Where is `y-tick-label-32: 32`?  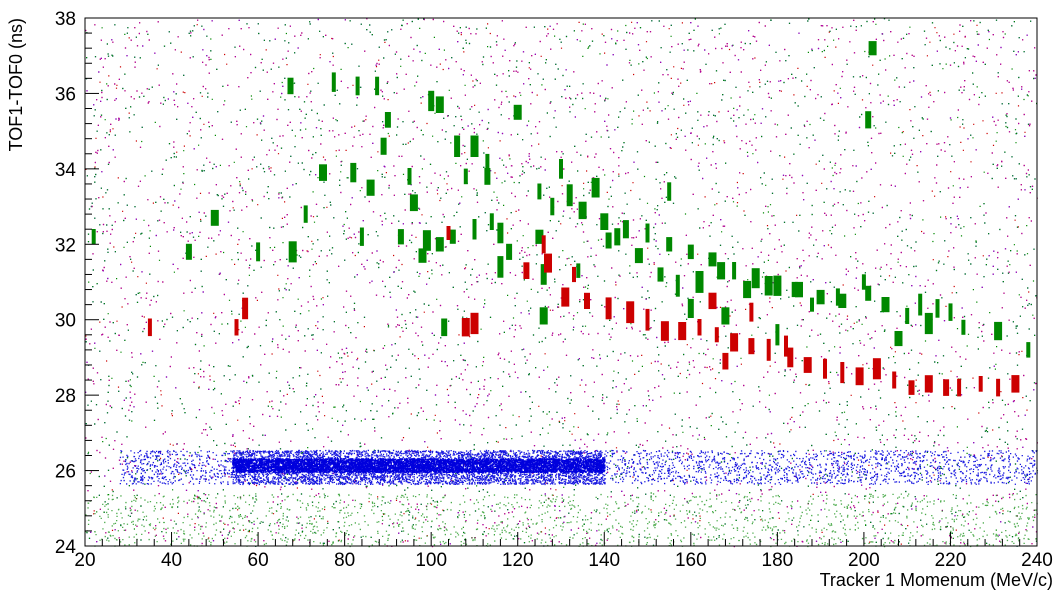
y-tick-label-32: 32 is located at coordinates (65, 245).